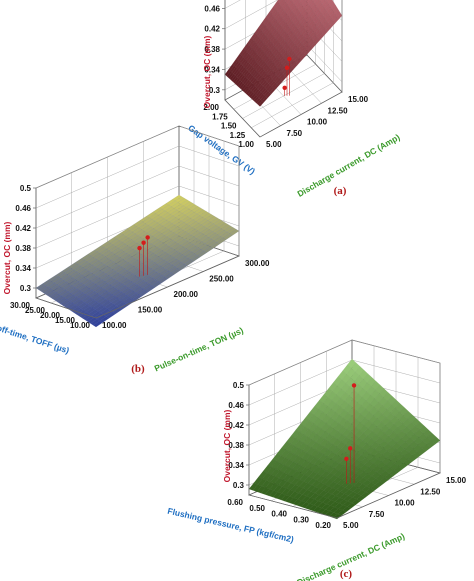 This screenshot has height=581, width=474. Describe the element at coordinates (257, 508) in the screenshot. I see `x-tick-label: 0.50` at that location.